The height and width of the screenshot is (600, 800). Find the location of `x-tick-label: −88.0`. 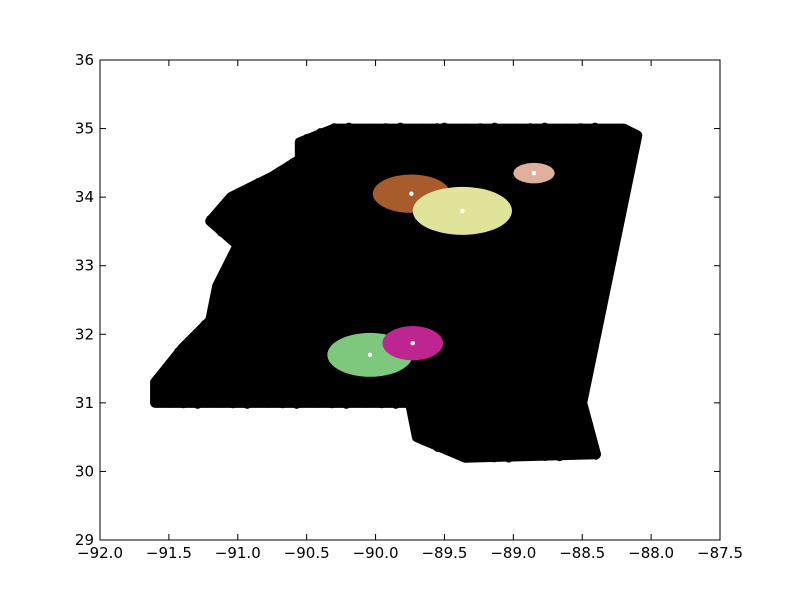

x-tick-label: −88.0 is located at coordinates (651, 553).